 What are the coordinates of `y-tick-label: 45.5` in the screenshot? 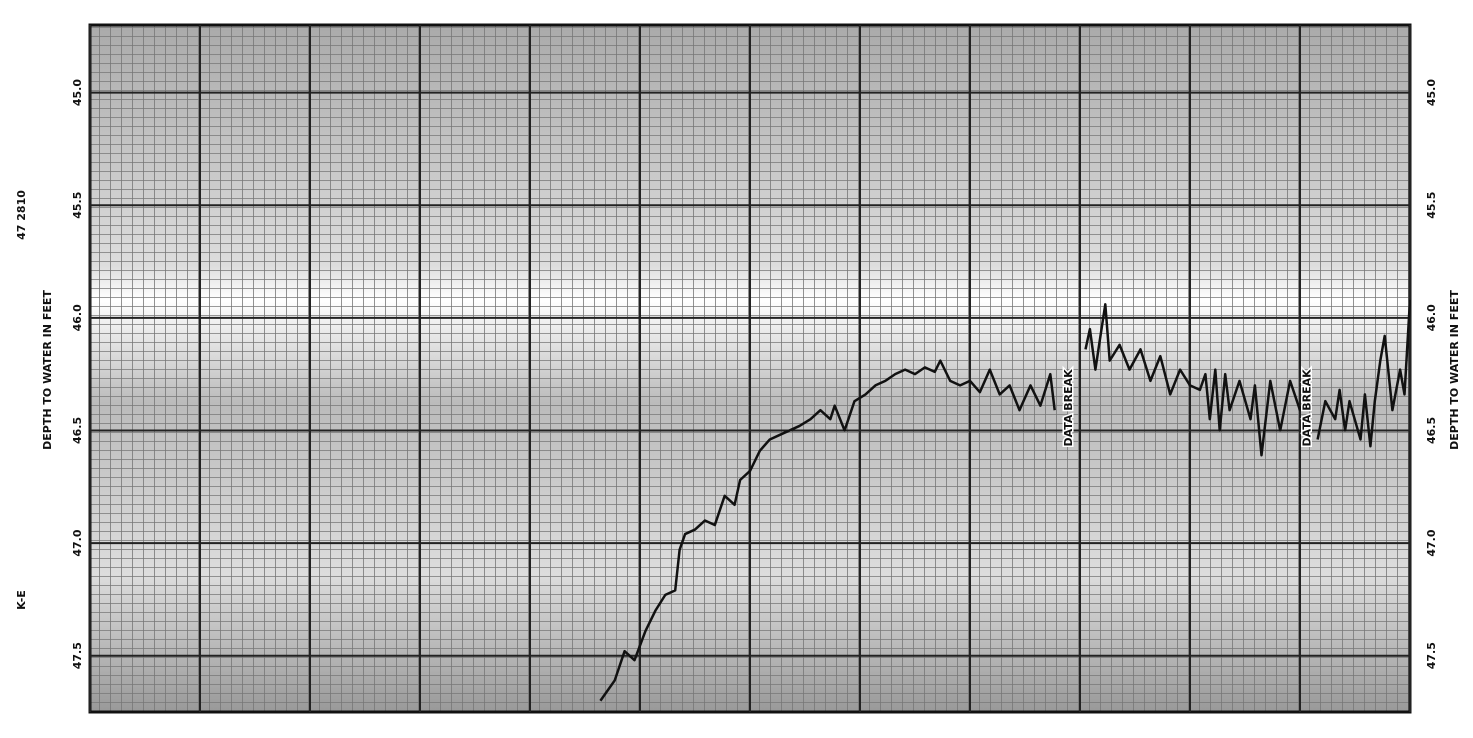 It's located at (77, 205).